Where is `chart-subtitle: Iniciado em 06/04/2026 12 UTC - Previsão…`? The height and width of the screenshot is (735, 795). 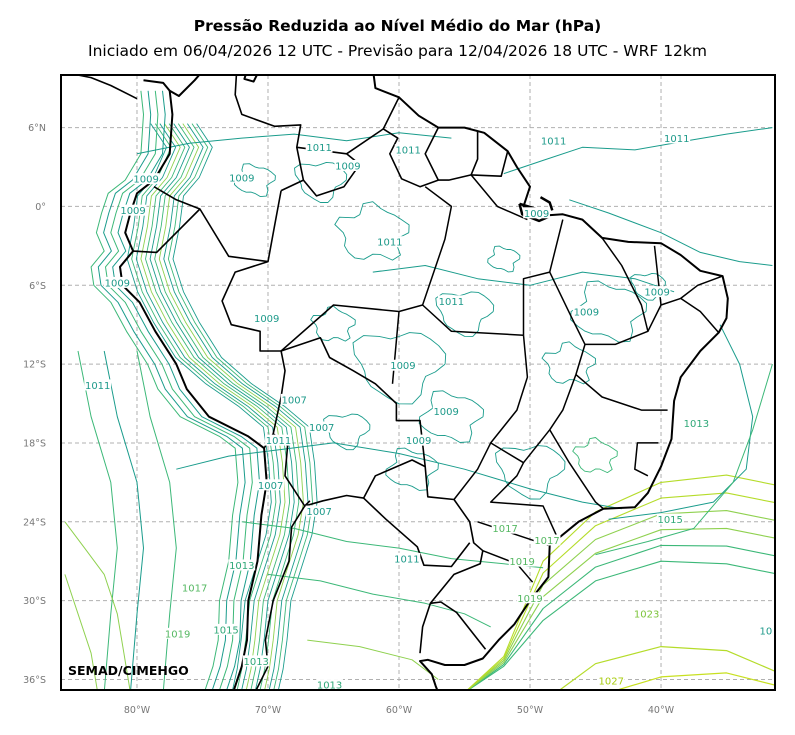 chart-subtitle: Iniciado em 06/04/2026 12 UTC - Previsão… is located at coordinates (397, 51).